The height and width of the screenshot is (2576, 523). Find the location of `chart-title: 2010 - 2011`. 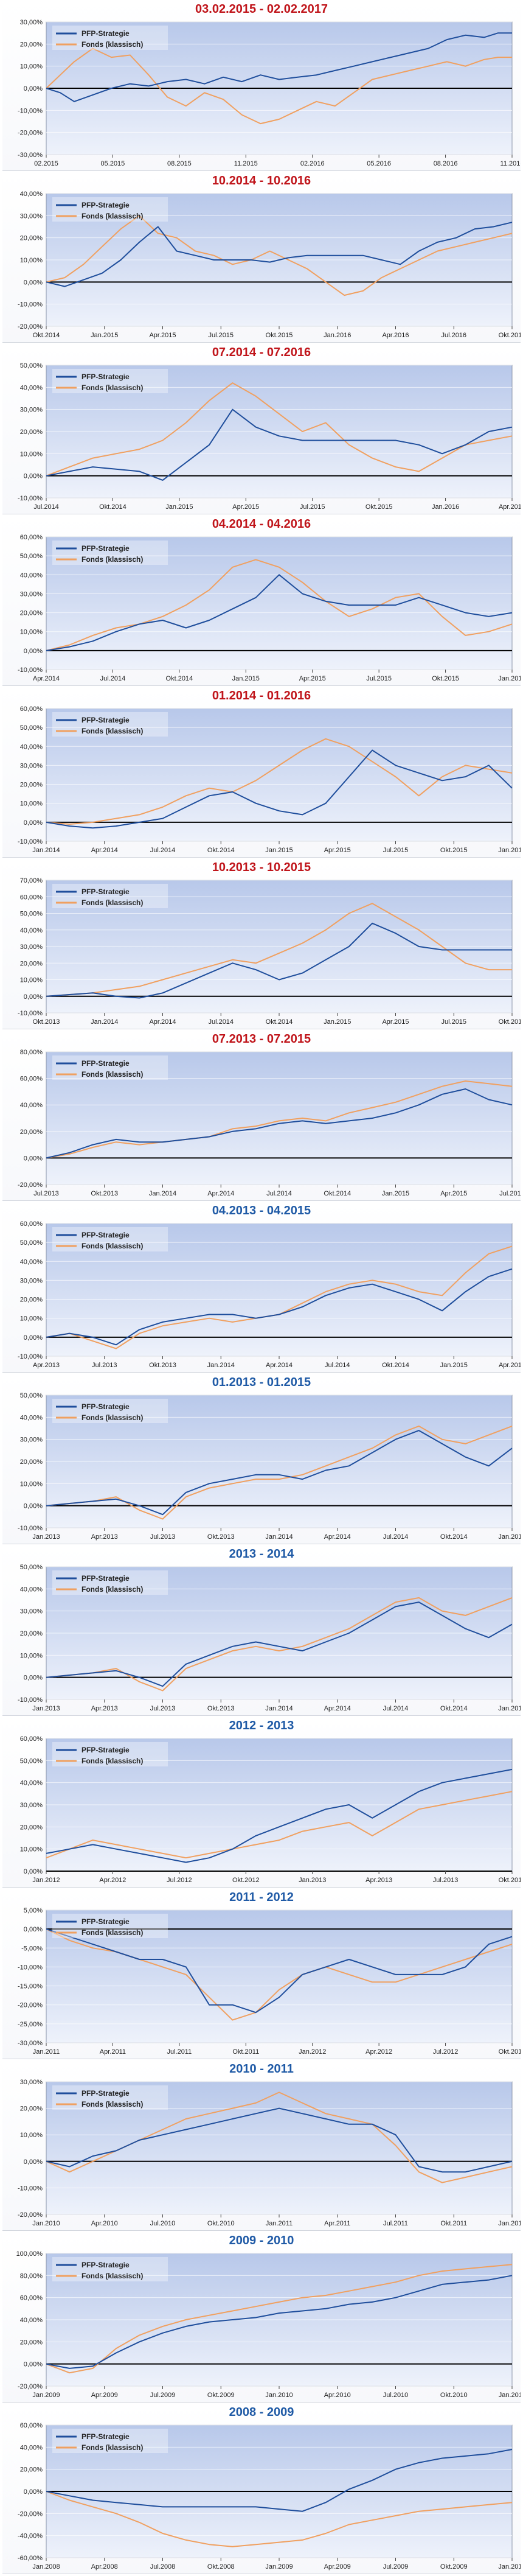

chart-title: 2010 - 2011 is located at coordinates (261, 2069).